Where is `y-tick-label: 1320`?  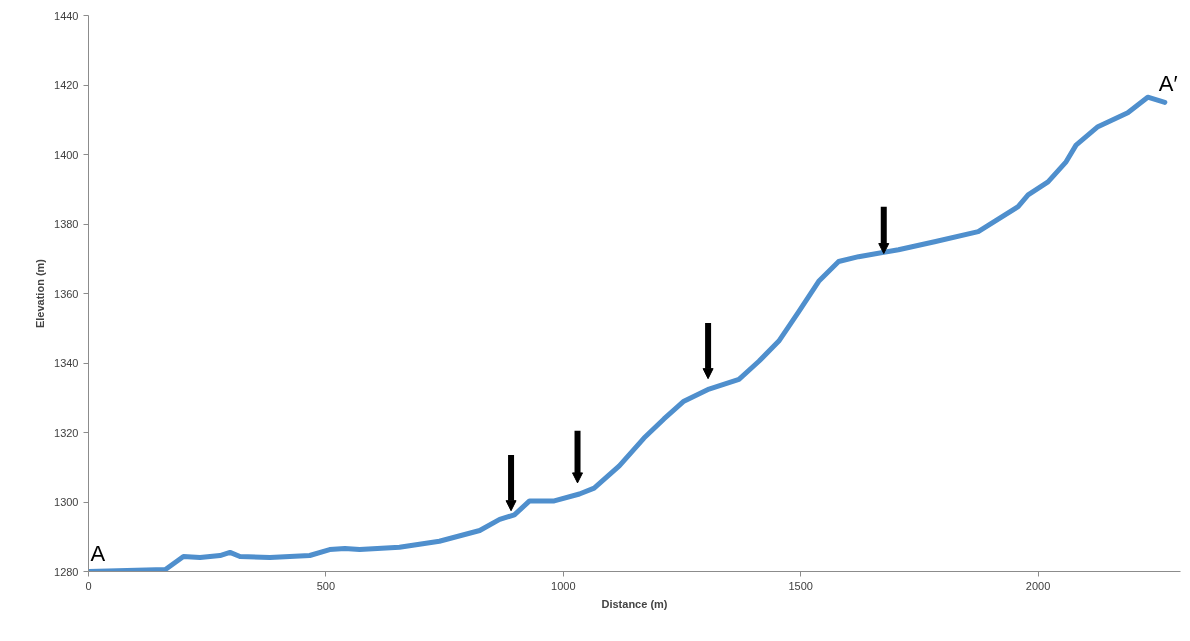
y-tick-label: 1320 is located at coordinates (66, 432).